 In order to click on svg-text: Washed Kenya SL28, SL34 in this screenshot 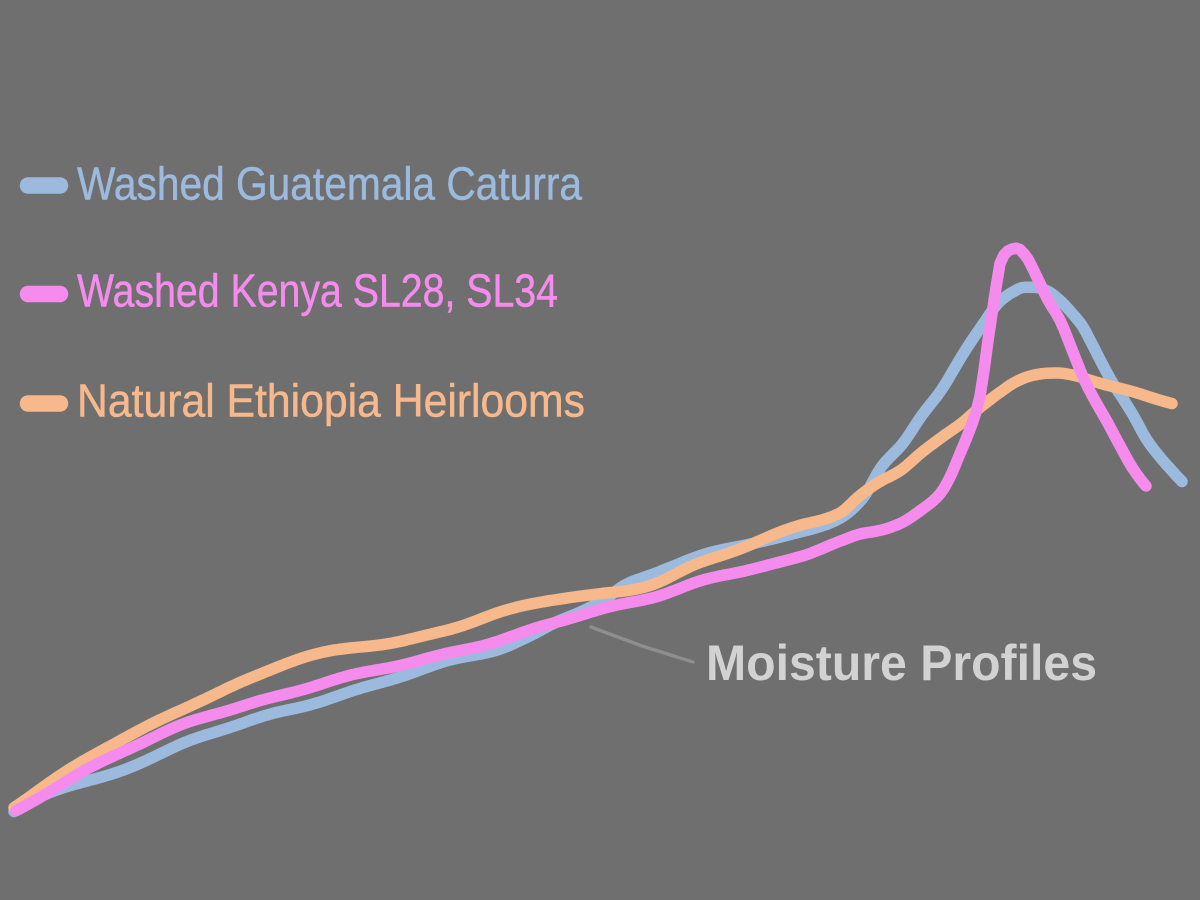, I will do `click(317, 291)`.